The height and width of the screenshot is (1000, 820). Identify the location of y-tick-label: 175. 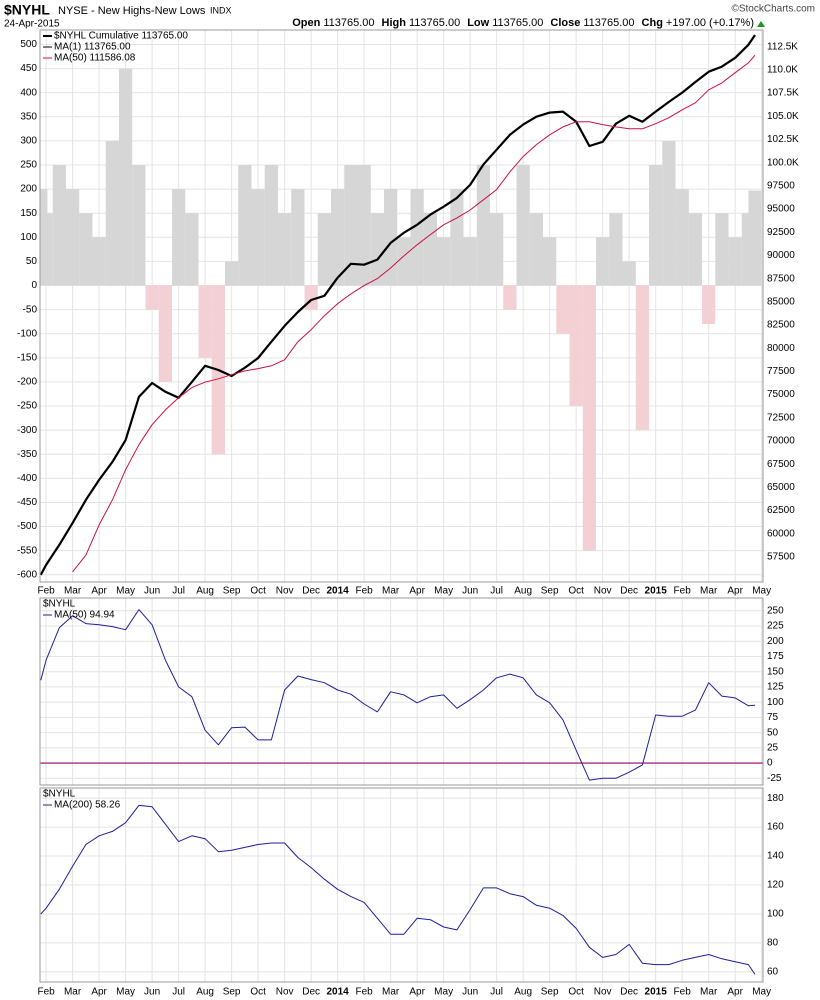
(775, 656).